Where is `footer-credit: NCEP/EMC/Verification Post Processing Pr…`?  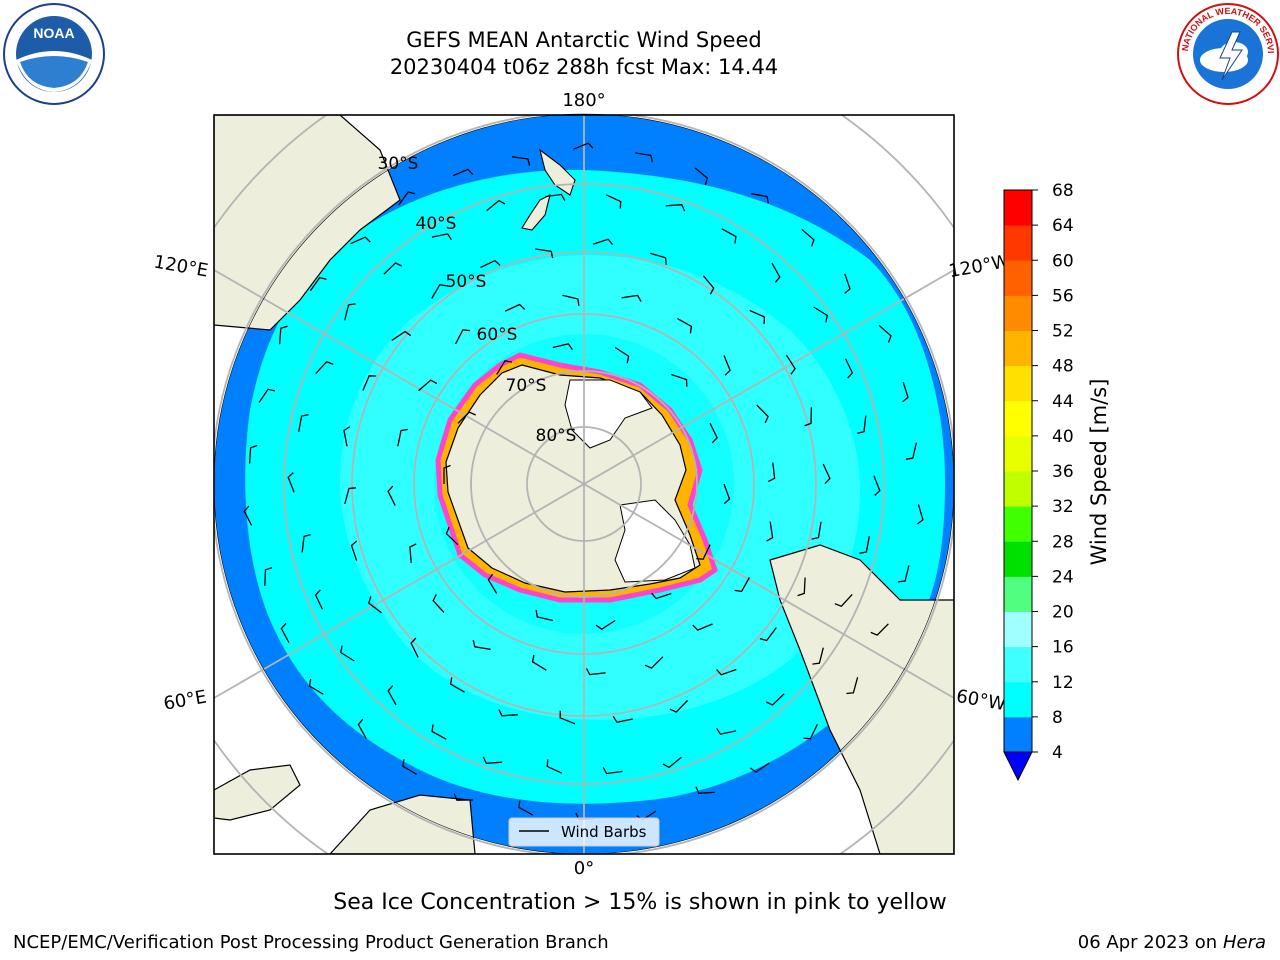 footer-credit: NCEP/EMC/Verification Post Processing Pr… is located at coordinates (311, 942).